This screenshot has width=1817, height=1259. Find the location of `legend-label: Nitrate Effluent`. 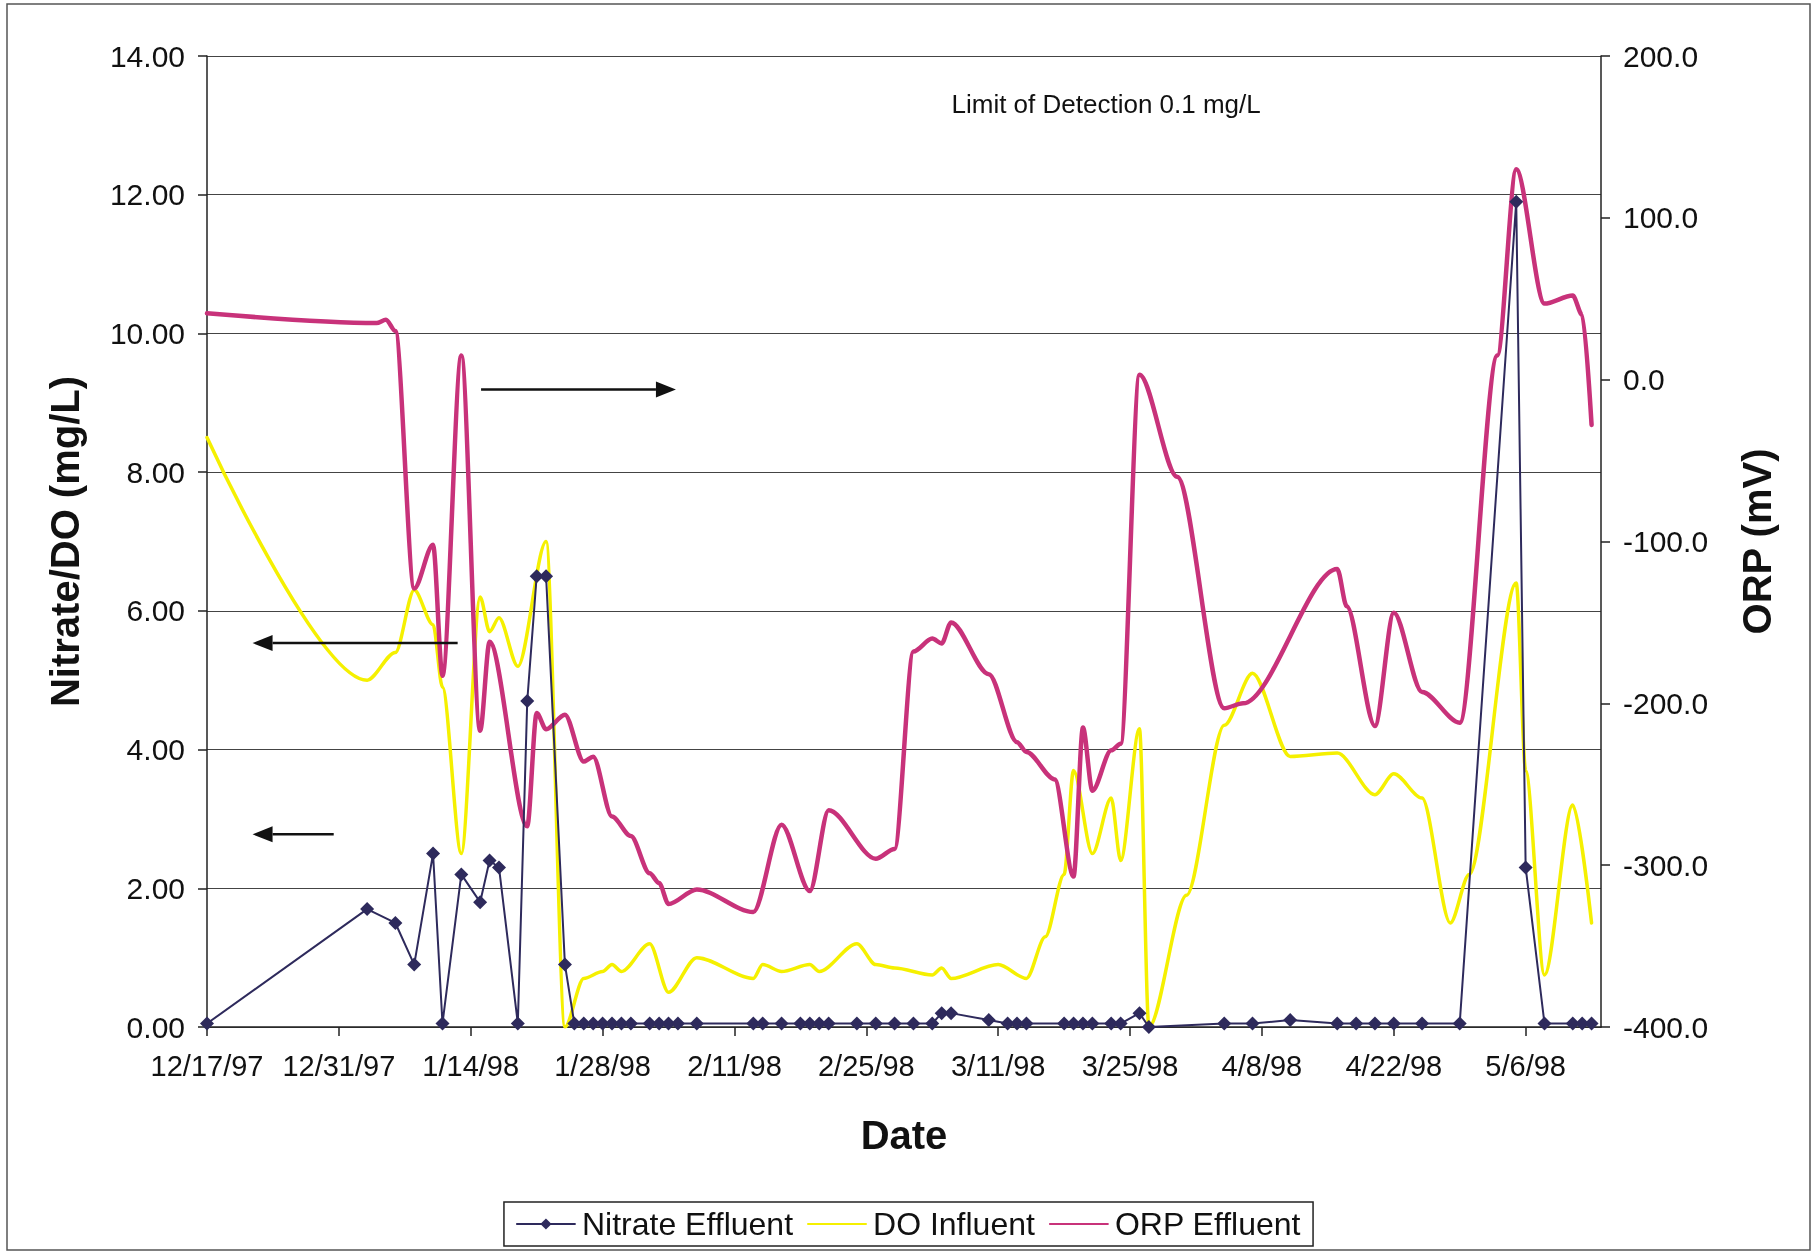

legend-label: Nitrate Effluent is located at coordinates (687, 1224).